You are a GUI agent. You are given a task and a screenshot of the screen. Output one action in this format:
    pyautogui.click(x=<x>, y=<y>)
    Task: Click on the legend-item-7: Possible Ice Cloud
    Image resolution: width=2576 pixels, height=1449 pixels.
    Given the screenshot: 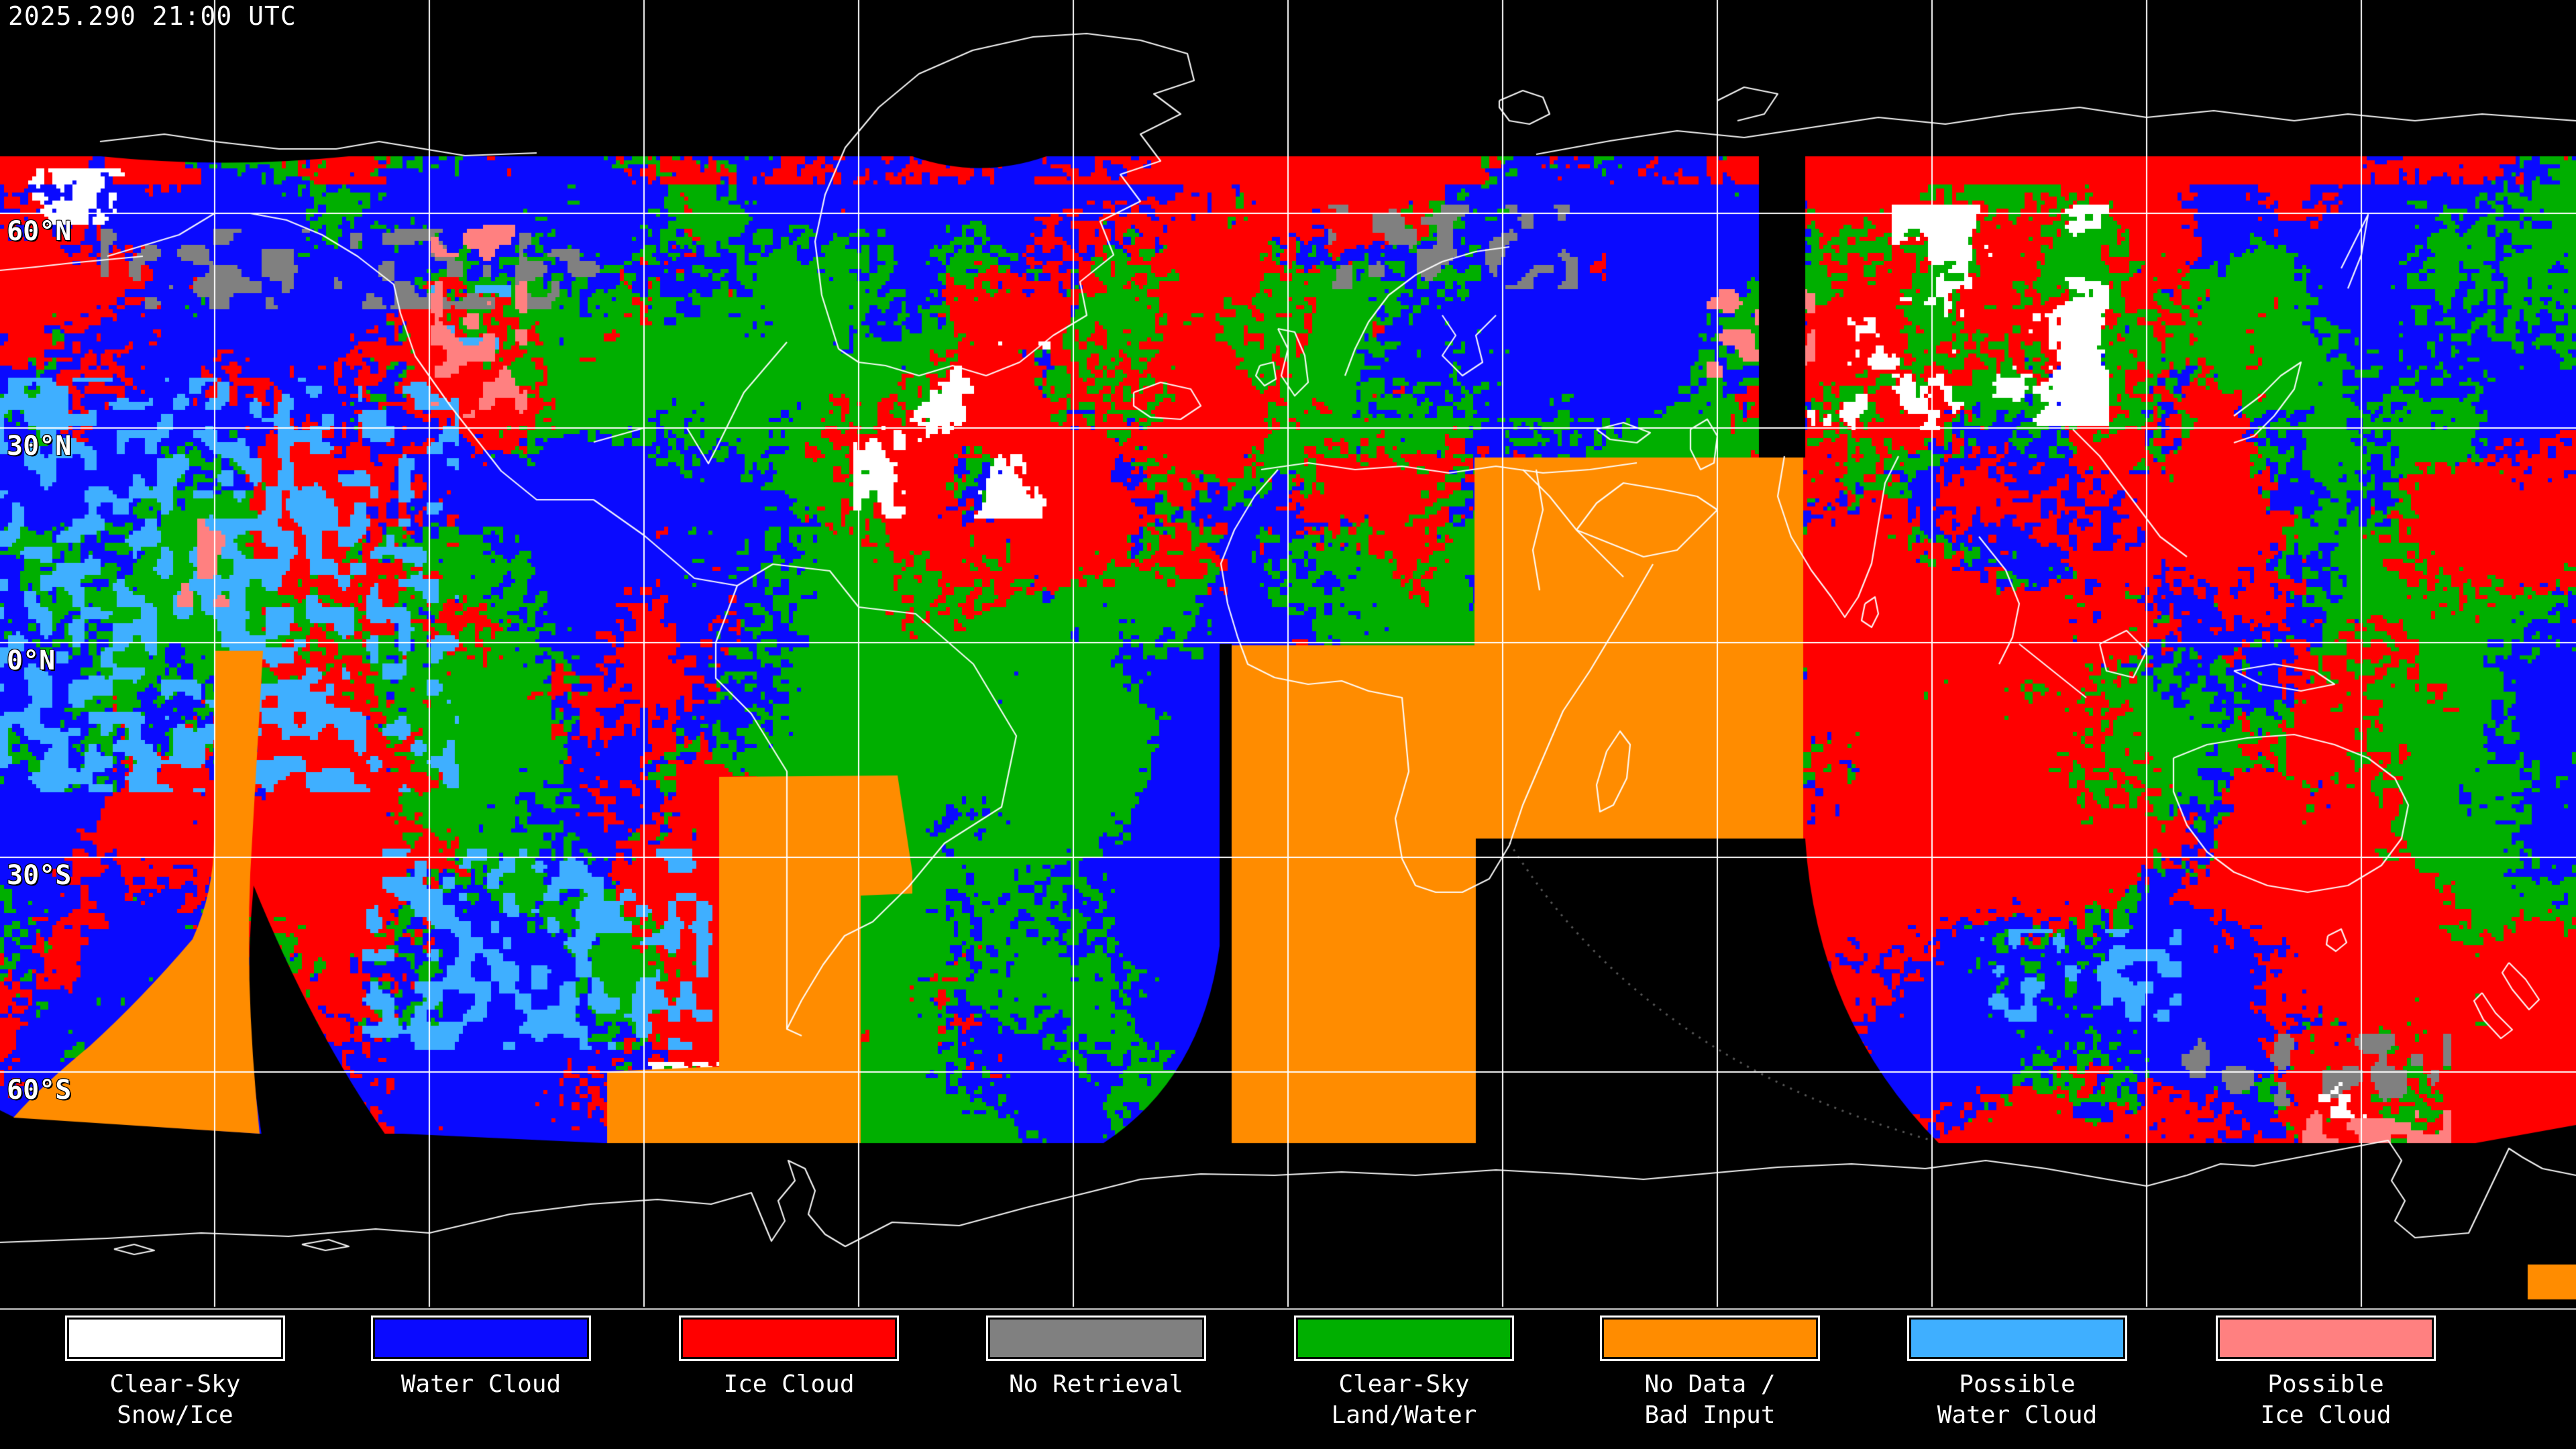 What is the action you would take?
    pyautogui.click(x=2325, y=1370)
    